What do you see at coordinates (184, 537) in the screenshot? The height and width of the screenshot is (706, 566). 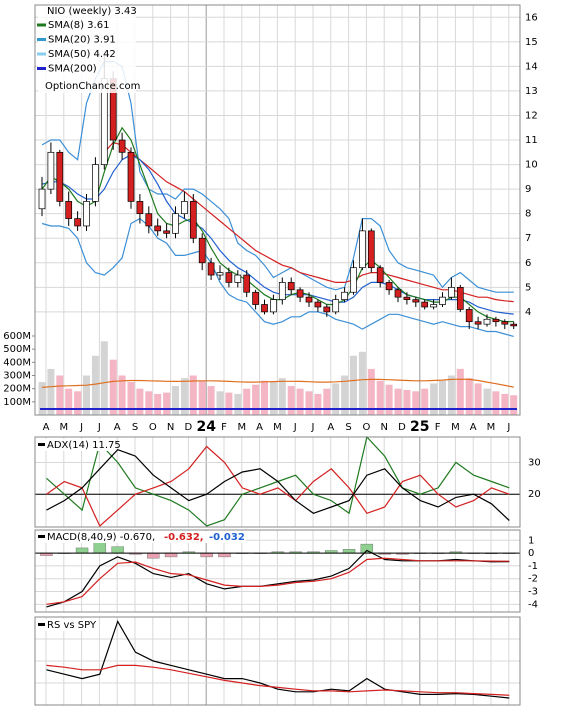 I see `panel-title: -0.632,` at bounding box center [184, 537].